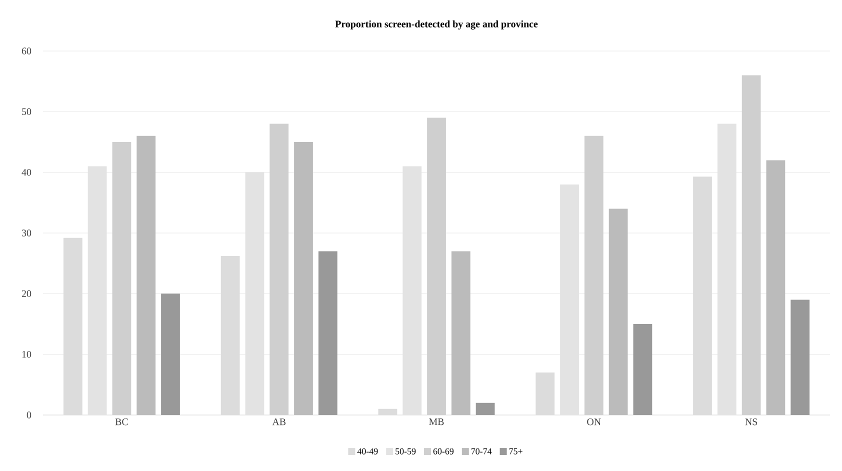 The height and width of the screenshot is (471, 842). Describe the element at coordinates (29, 415) in the screenshot. I see `y-tick-label: 0` at that location.